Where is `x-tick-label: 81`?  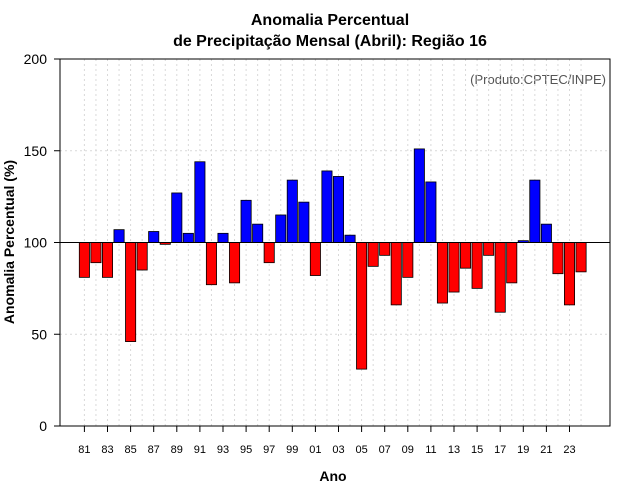 x-tick-label: 81 is located at coordinates (84, 450).